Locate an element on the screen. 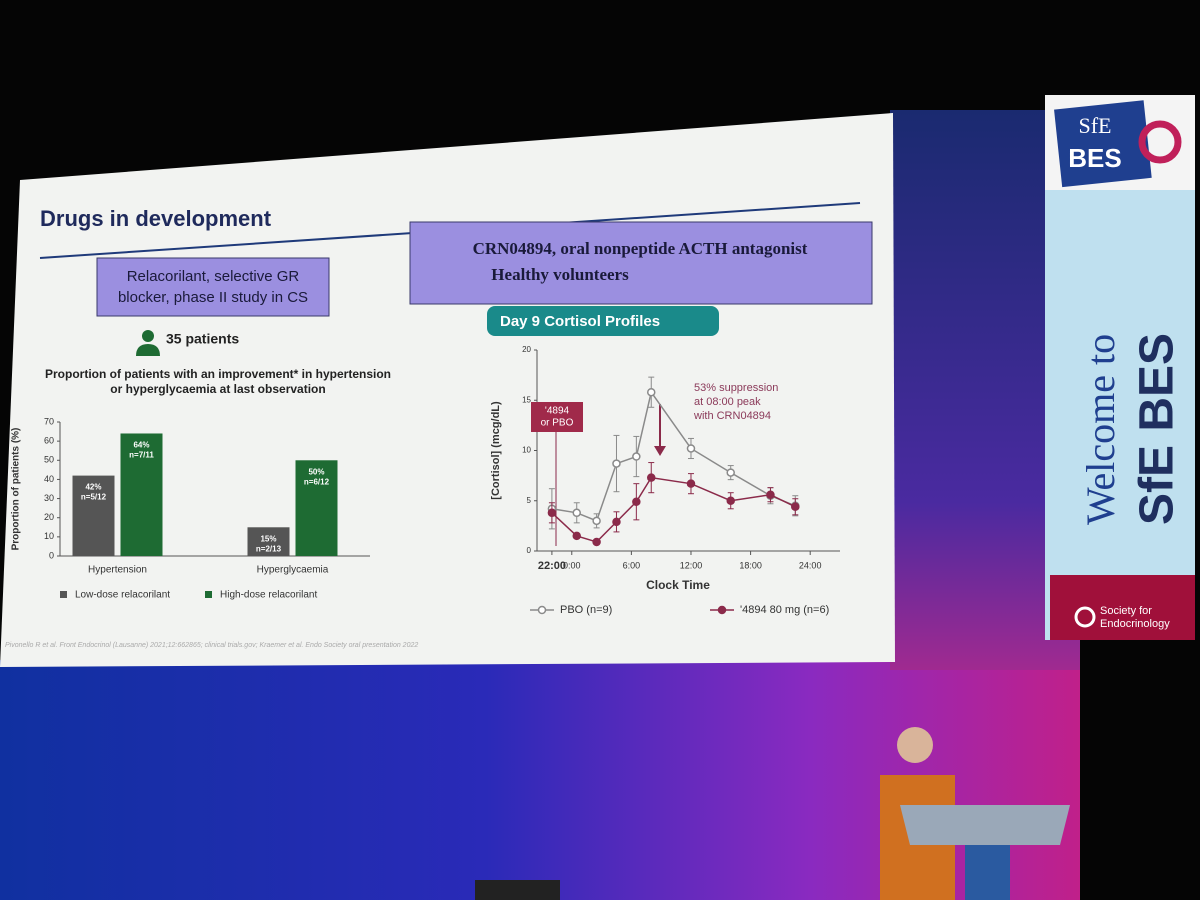  x-tick-label: Hypertension is located at coordinates (117, 570).